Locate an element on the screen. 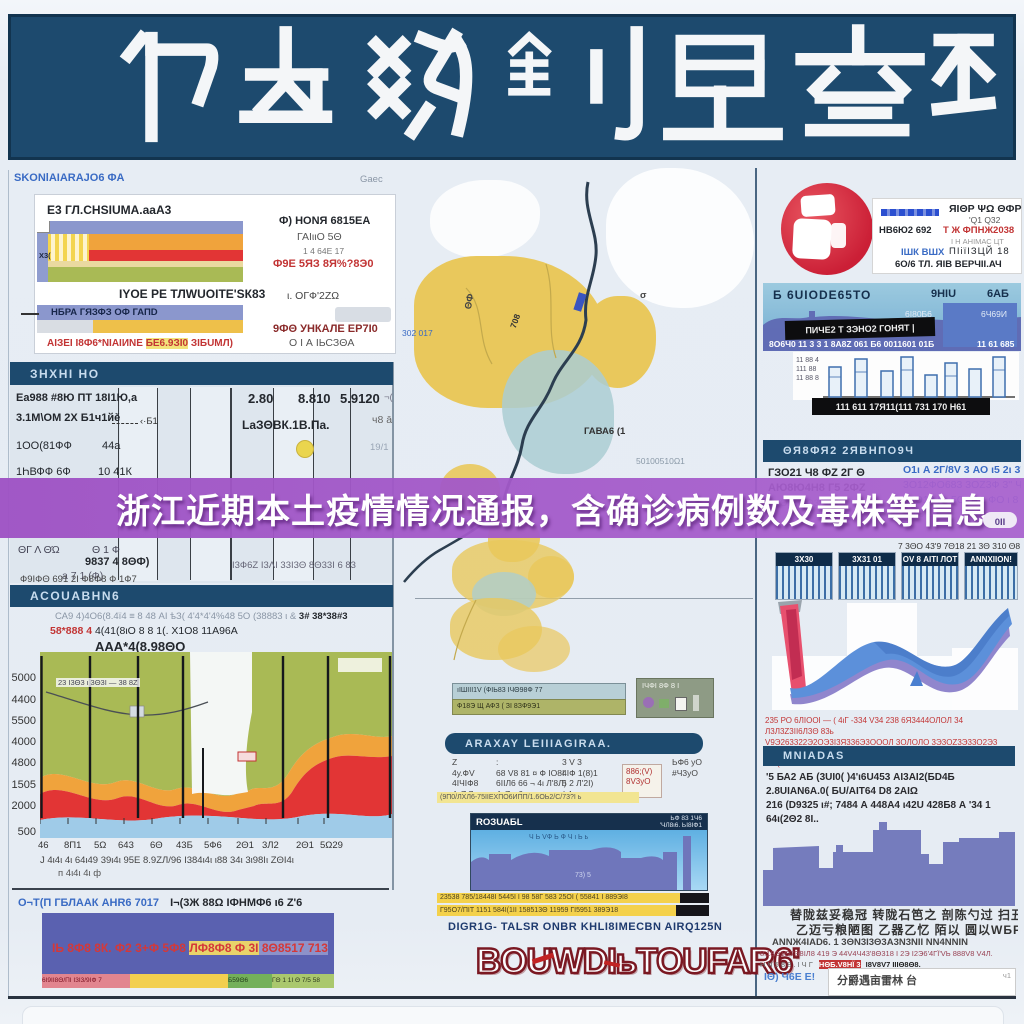 The width and height of the screenshot is (1024, 1024). bar2-caption: АIЗЕI I8Ф6*NIАIИNЕ БЕ6.9ЗI0 ЗIБUМЛ) is located at coordinates (140, 343).